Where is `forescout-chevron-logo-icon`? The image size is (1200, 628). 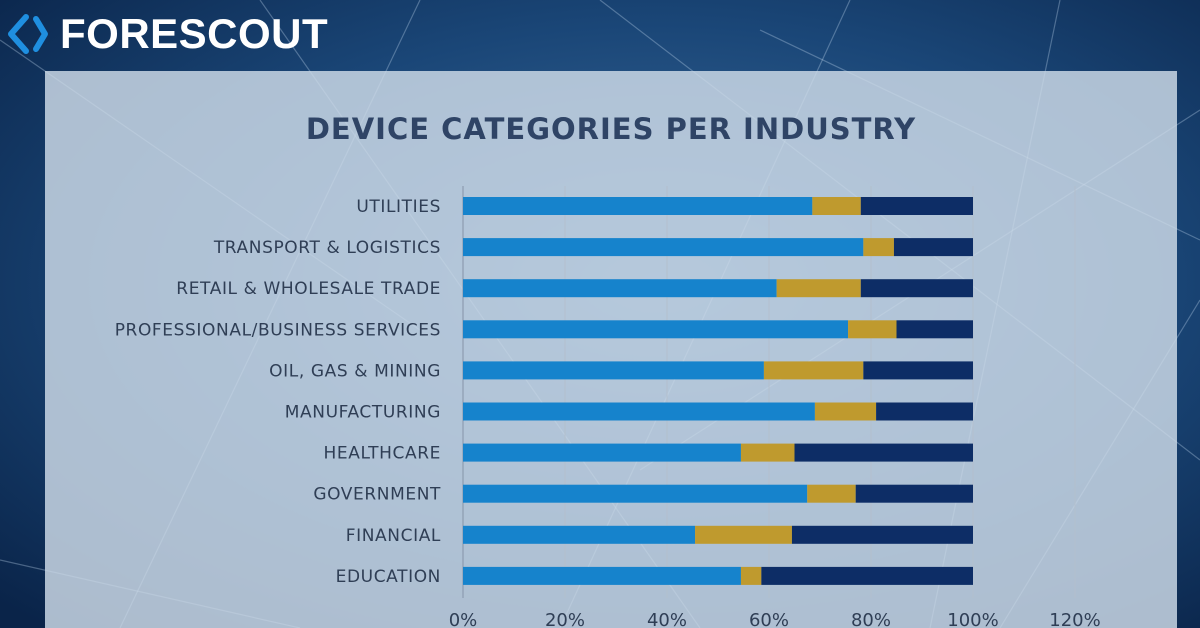 forescout-chevron-logo-icon is located at coordinates (28, 34).